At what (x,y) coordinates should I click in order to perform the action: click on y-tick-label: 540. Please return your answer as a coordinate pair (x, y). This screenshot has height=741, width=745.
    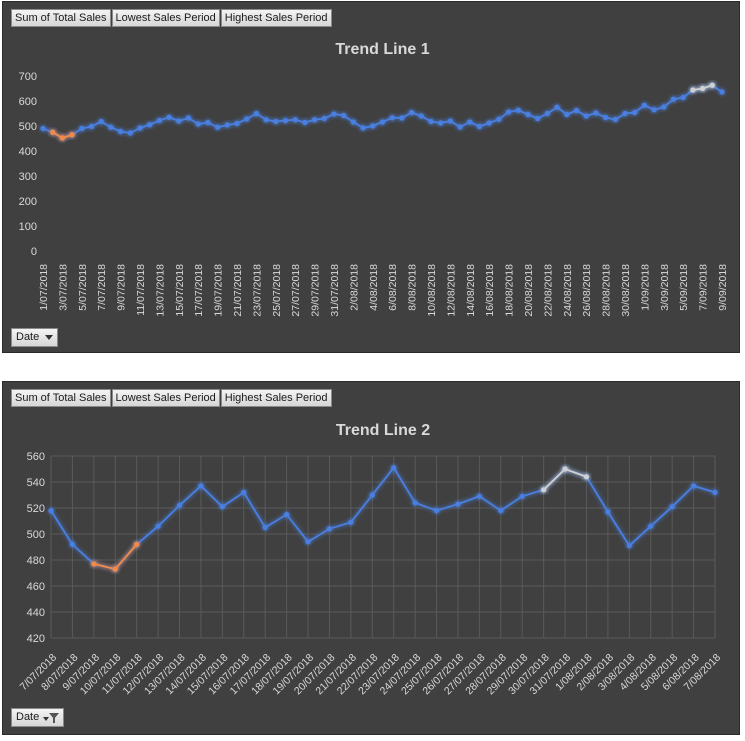
    Looking at the image, I should click on (36, 483).